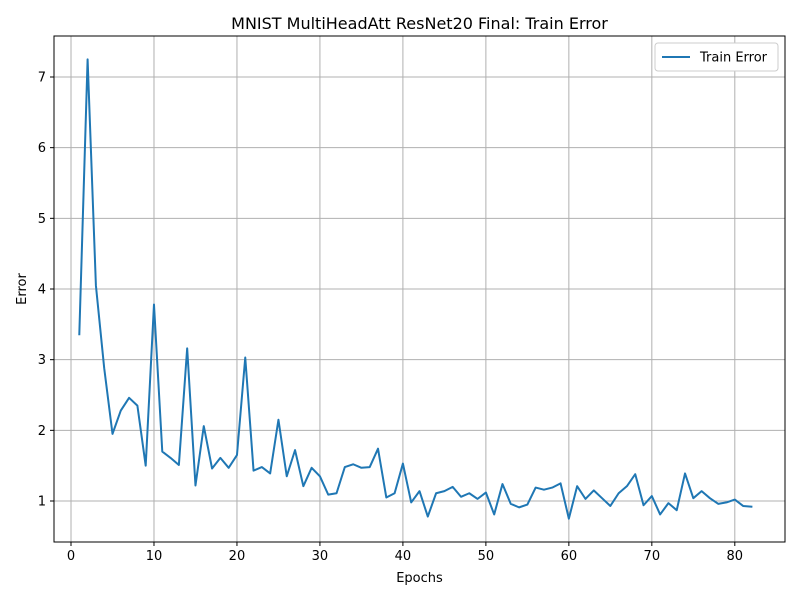 The width and height of the screenshot is (800, 600). I want to click on y-tick-label: 1, so click(42, 502).